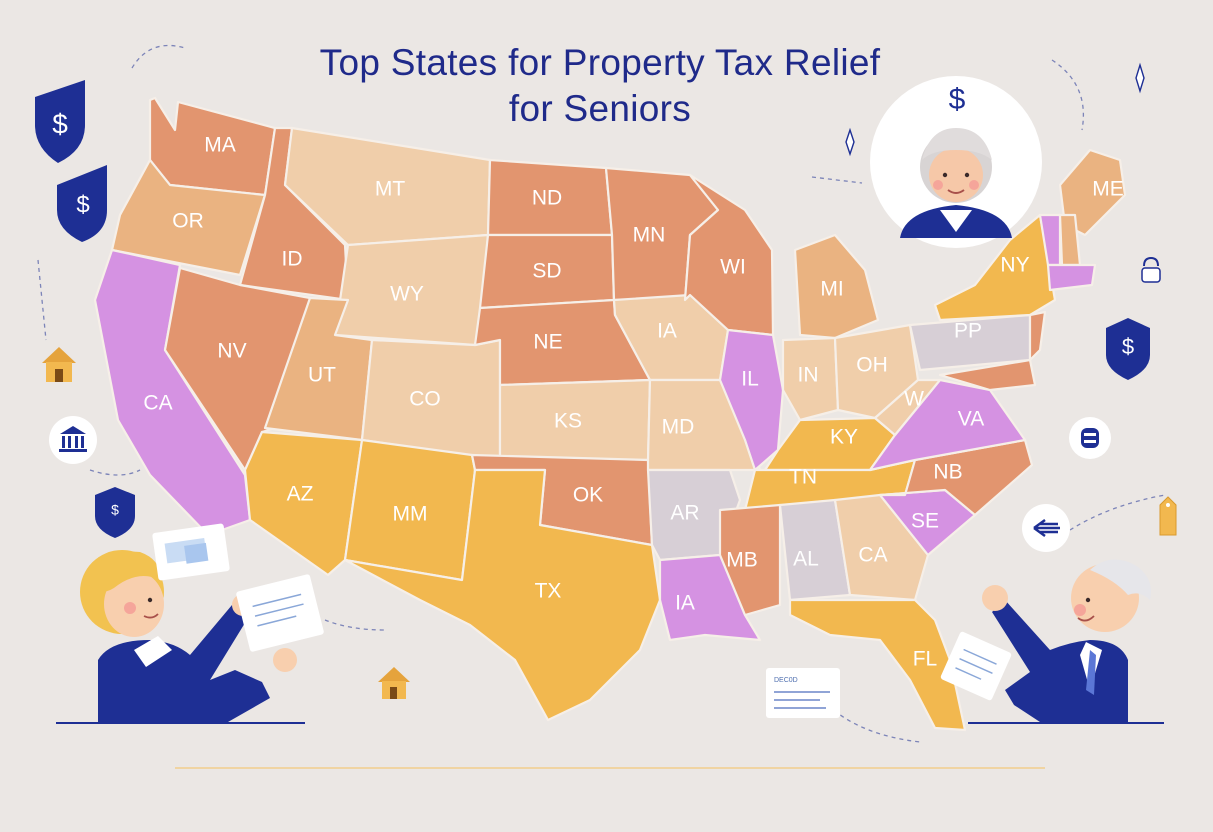  Describe the element at coordinates (877, 665) in the screenshot. I see `state-fl` at that location.